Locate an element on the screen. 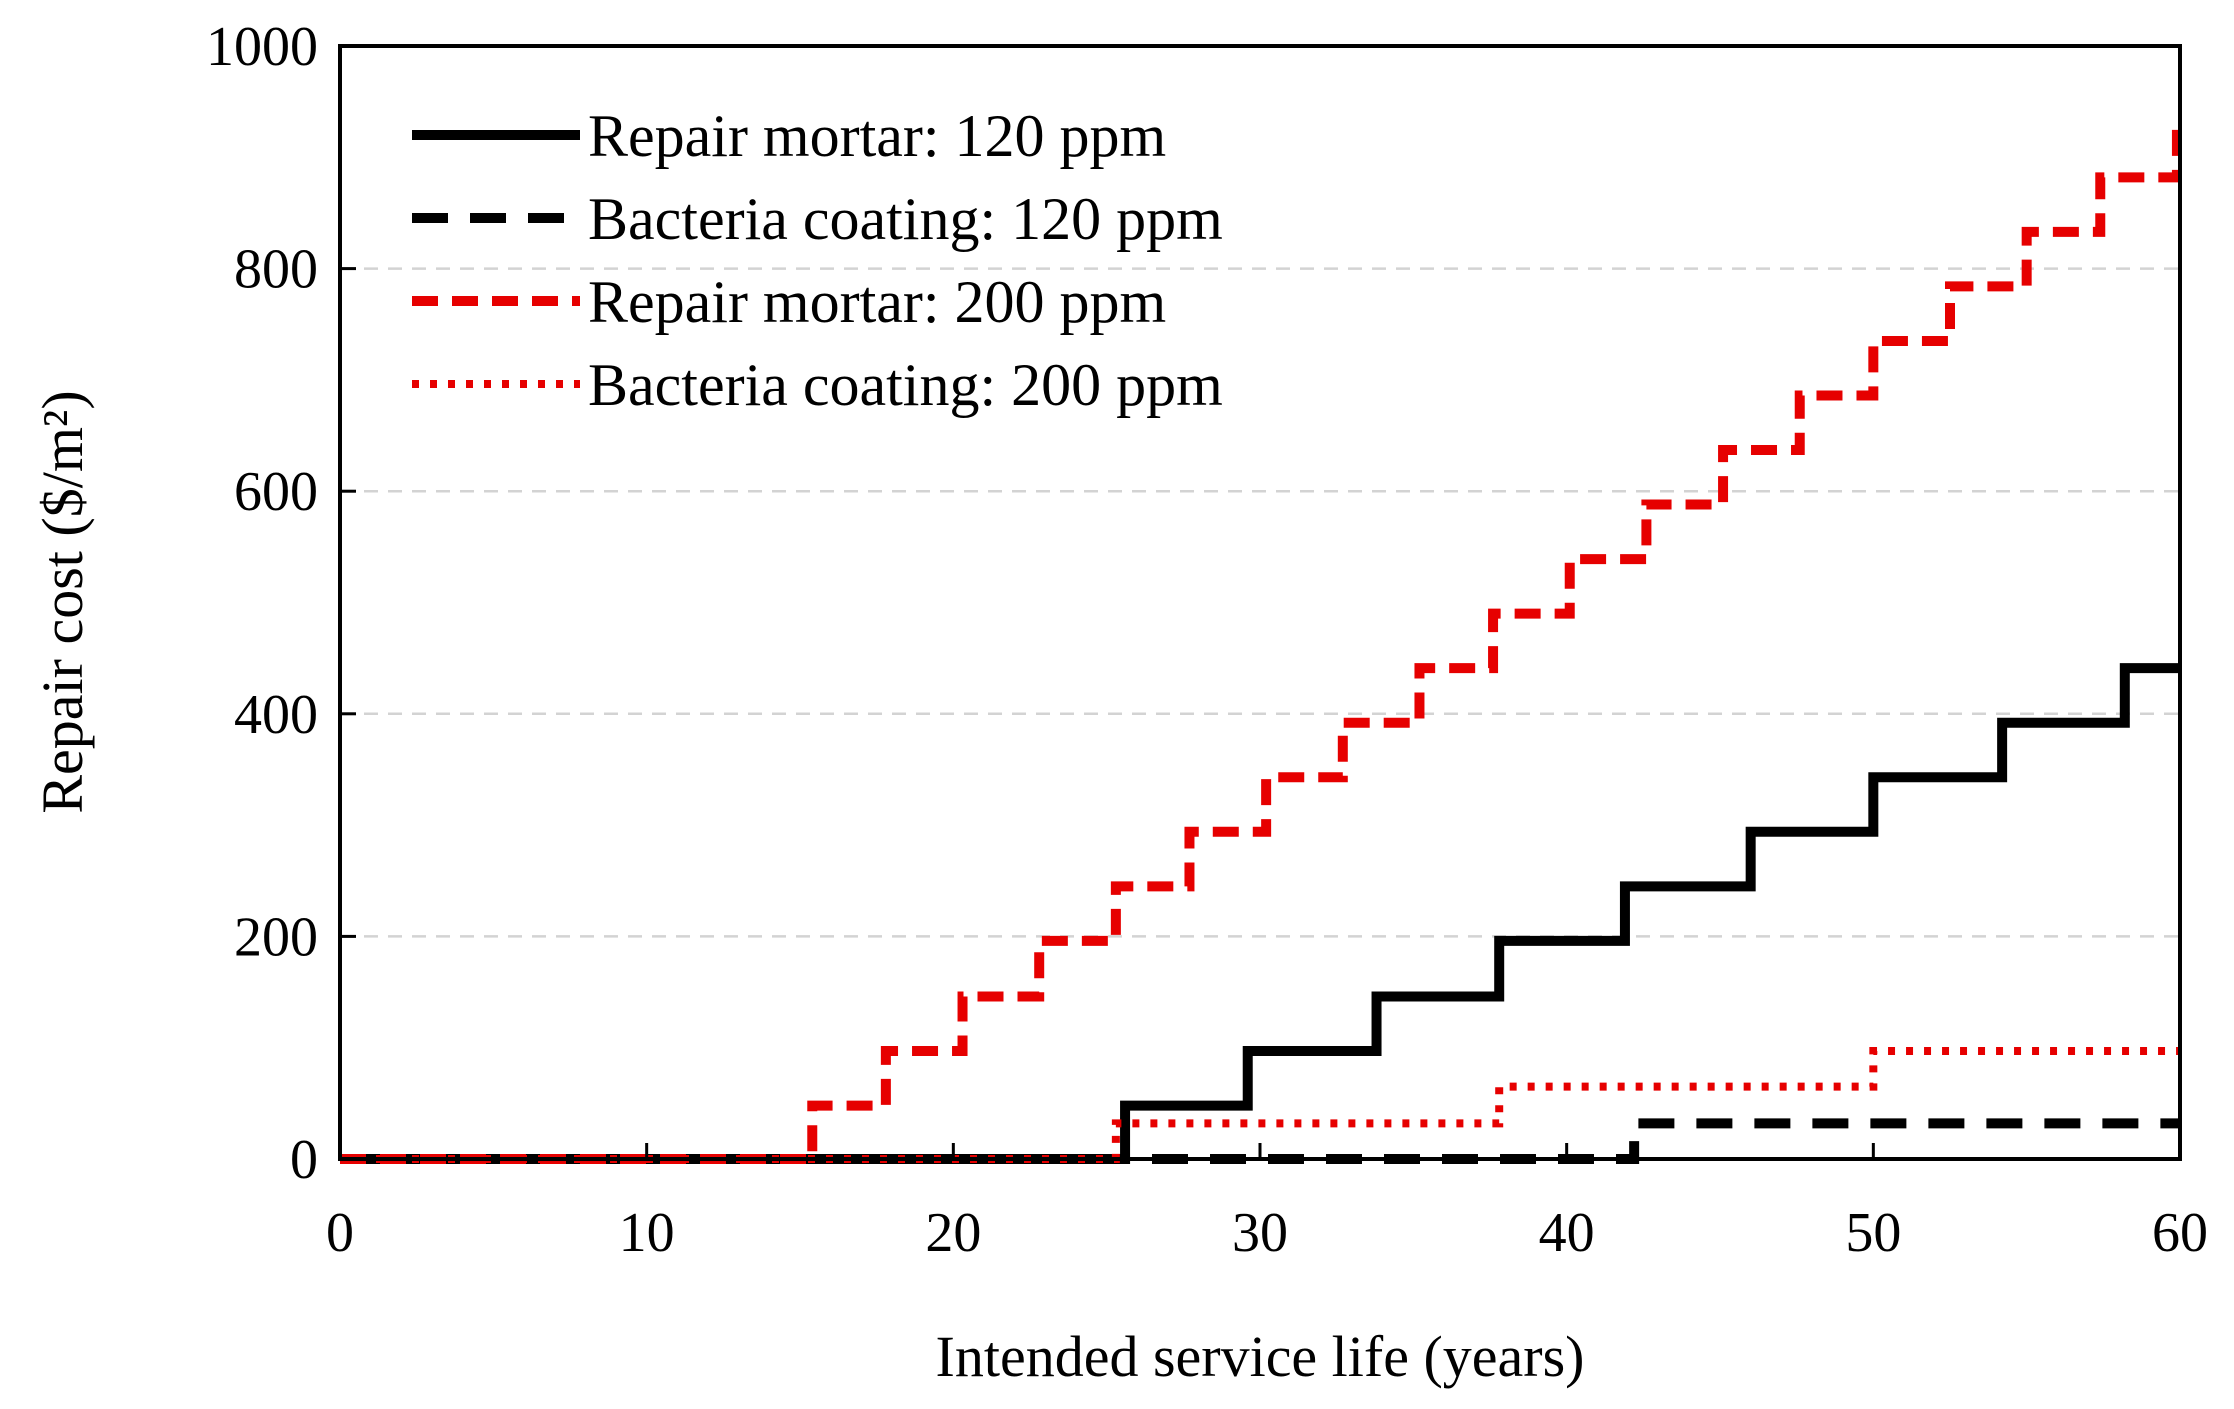  legend-label-2: Bacteria coating: 120 ppm is located at coordinates (905, 219).